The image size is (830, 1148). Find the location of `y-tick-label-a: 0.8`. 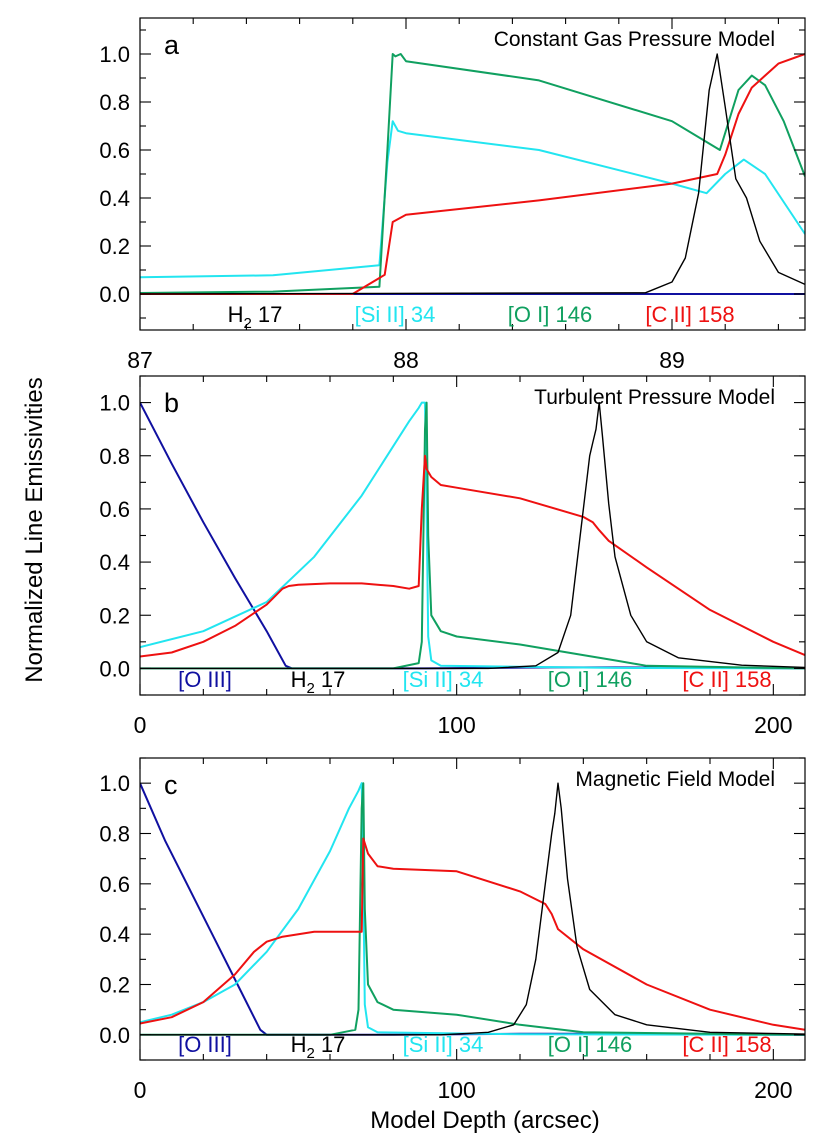

y-tick-label-a: 0.8 is located at coordinates (114, 102).